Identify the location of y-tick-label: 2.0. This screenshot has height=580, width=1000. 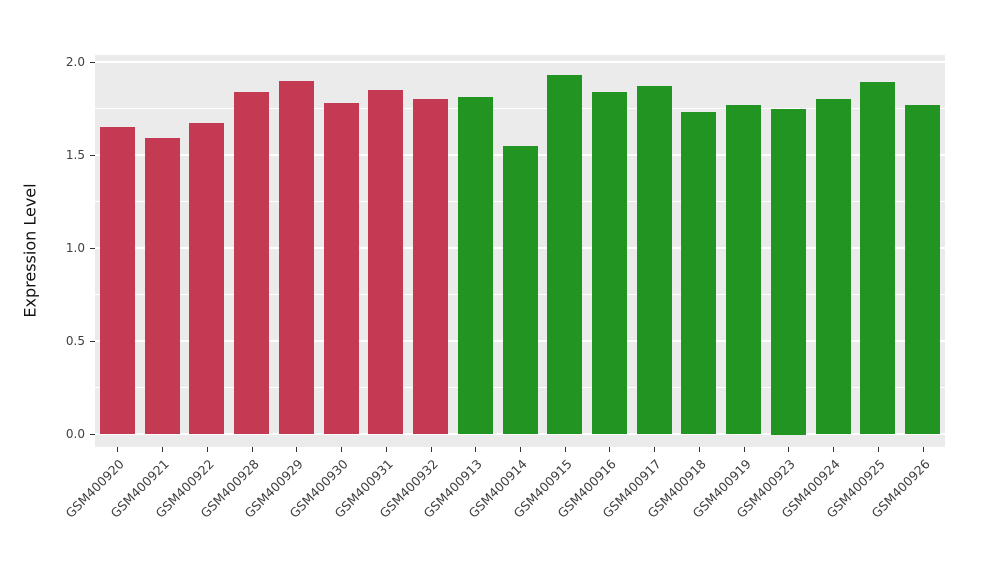
(75, 62).